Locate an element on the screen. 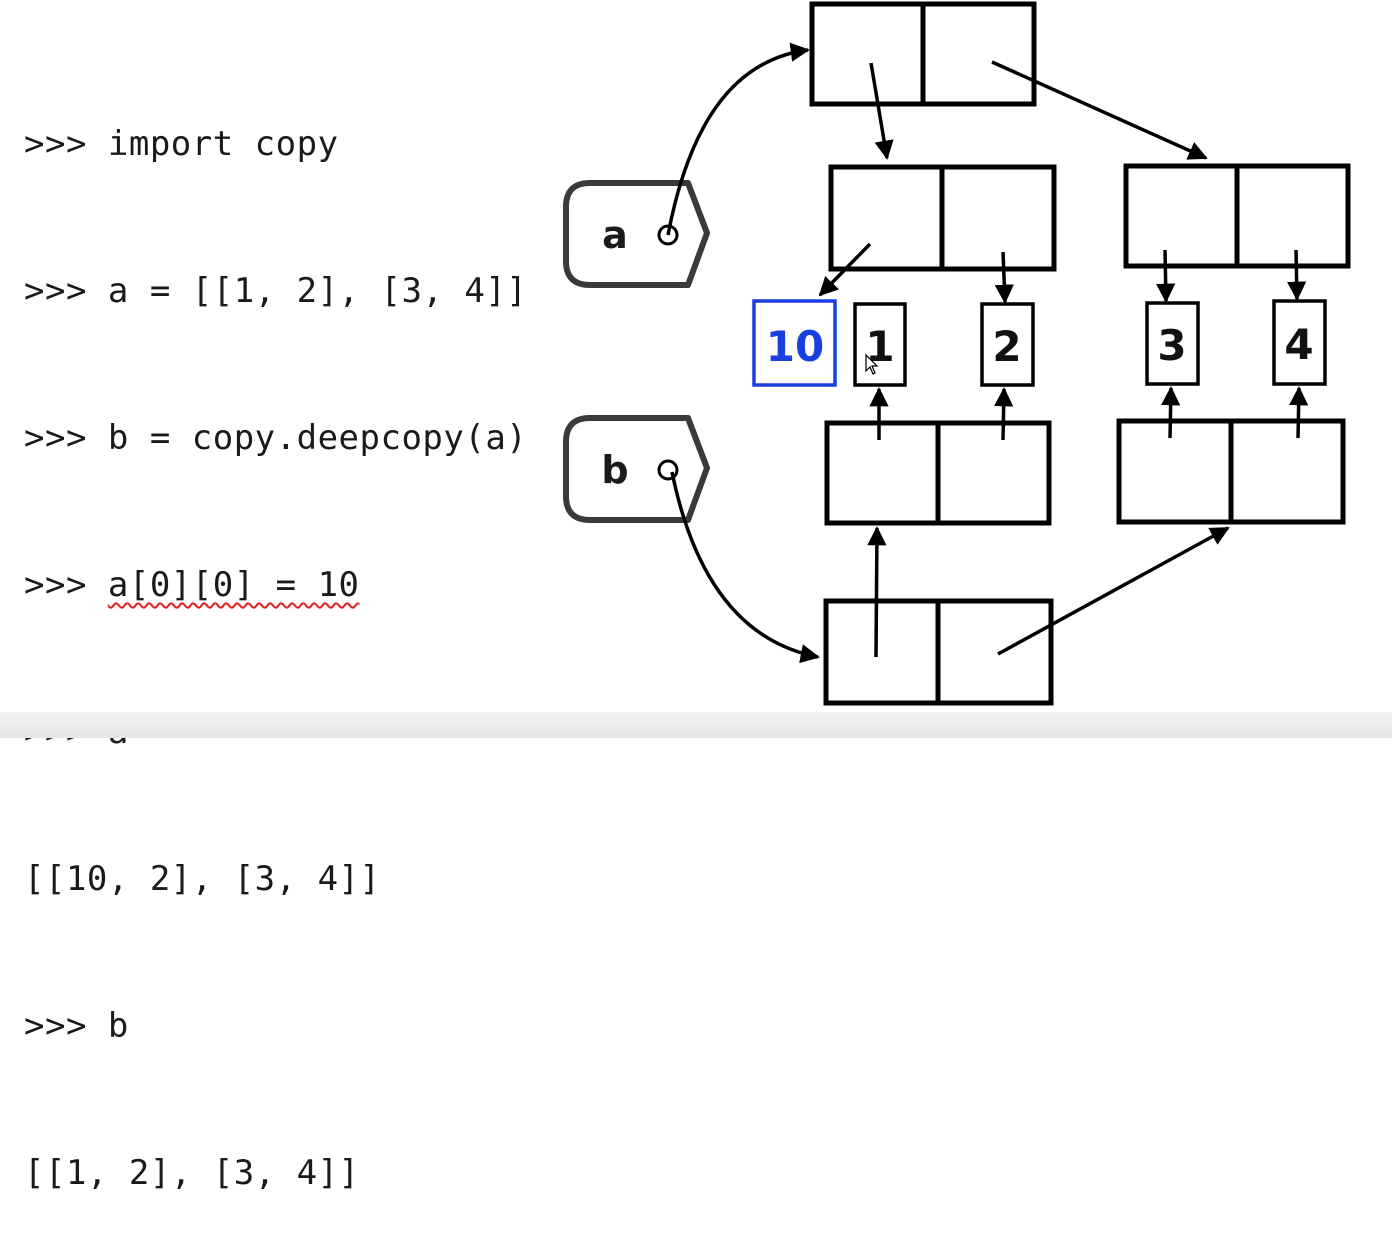 The width and height of the screenshot is (1392, 1247). highlighted-statement: a[0][0] = 10 is located at coordinates (233, 585).